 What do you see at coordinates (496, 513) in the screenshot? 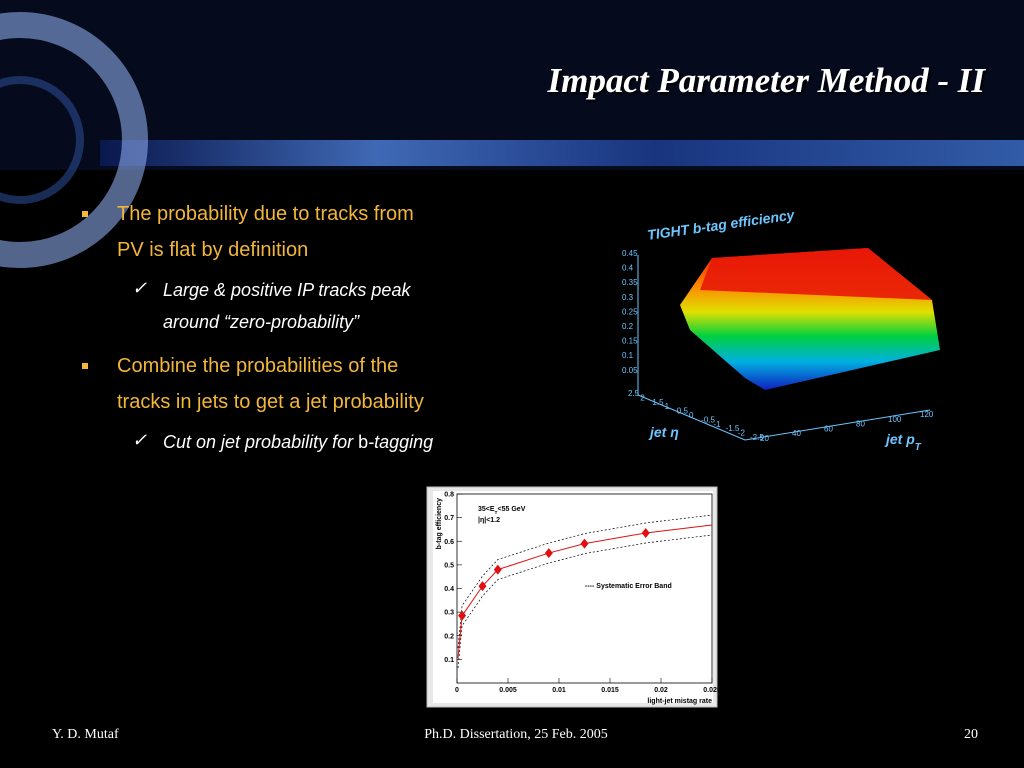
I see `annotation-part: T` at bounding box center [496, 513].